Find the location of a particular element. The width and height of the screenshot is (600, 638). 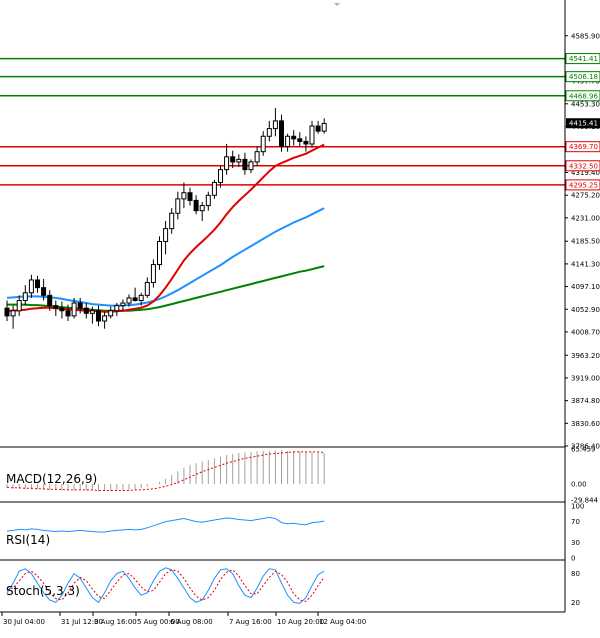

rsi-panel: 100 70 30 0 RSI(14) is located at coordinates (295, 533).